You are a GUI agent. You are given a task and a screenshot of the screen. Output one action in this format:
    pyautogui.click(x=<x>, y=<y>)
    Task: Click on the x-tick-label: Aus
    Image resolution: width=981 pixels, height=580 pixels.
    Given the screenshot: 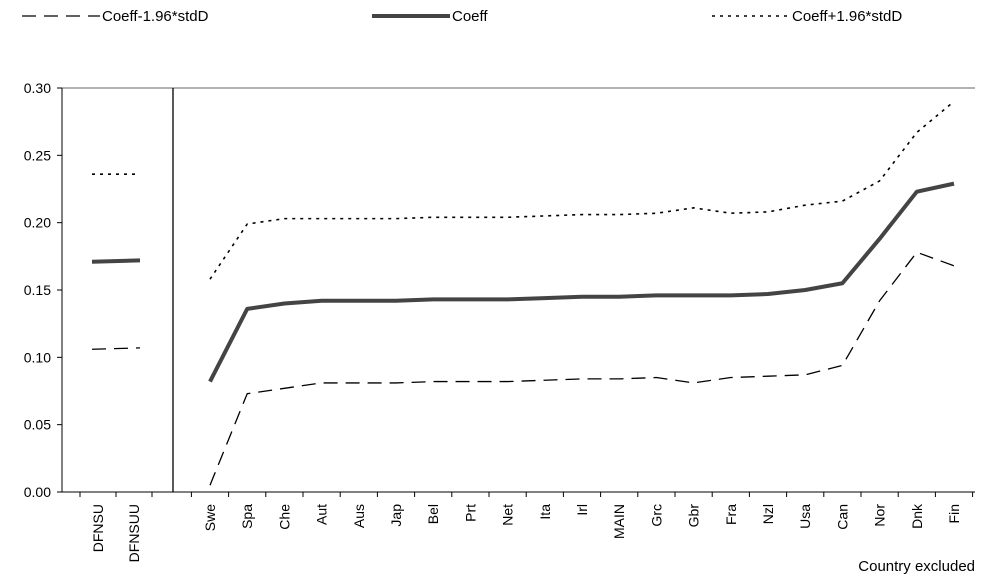 What is the action you would take?
    pyautogui.click(x=359, y=516)
    